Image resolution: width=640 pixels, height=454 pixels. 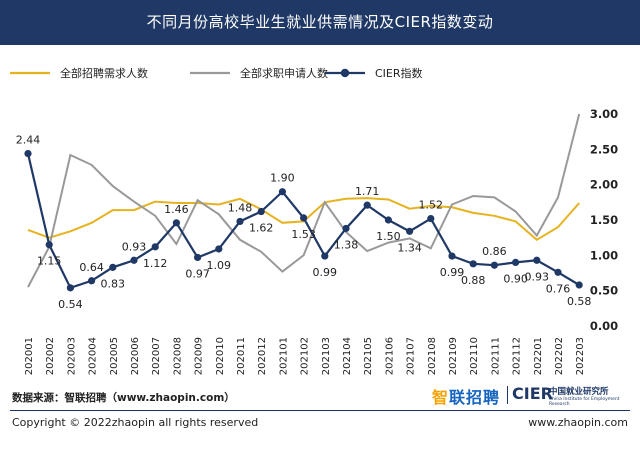 What do you see at coordinates (604, 255) in the screenshot?
I see `y-tick-label: 1.00` at bounding box center [604, 255].